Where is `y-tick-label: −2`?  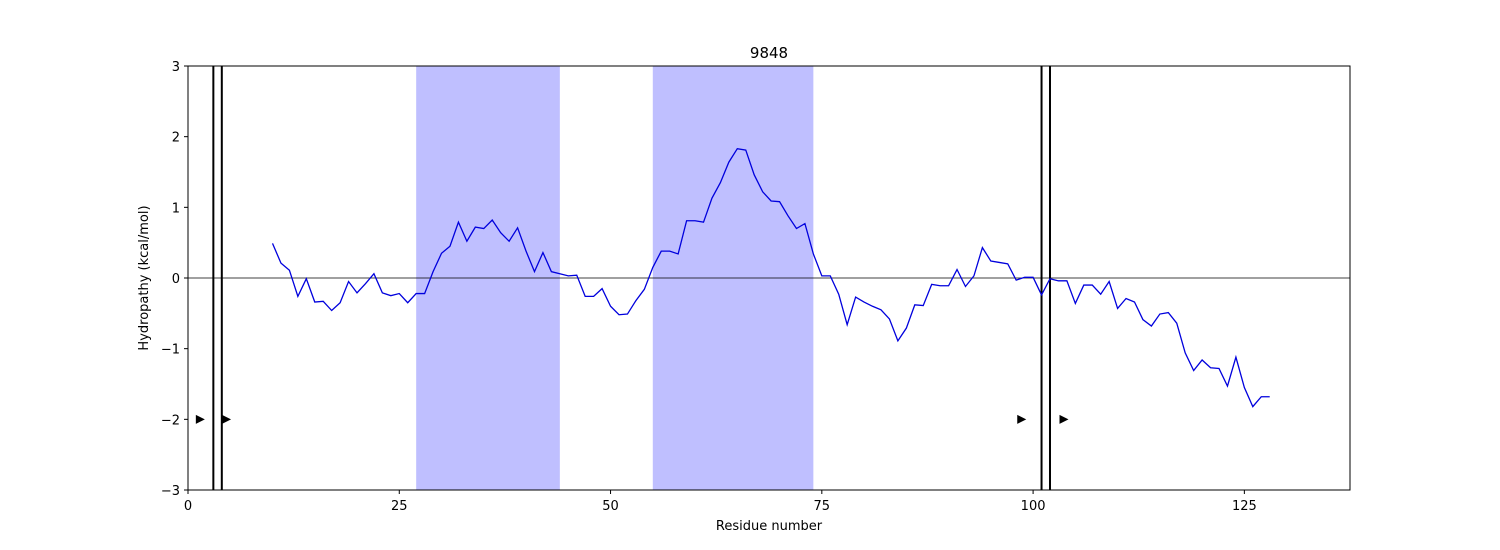 y-tick-label: −2 is located at coordinates (170, 420).